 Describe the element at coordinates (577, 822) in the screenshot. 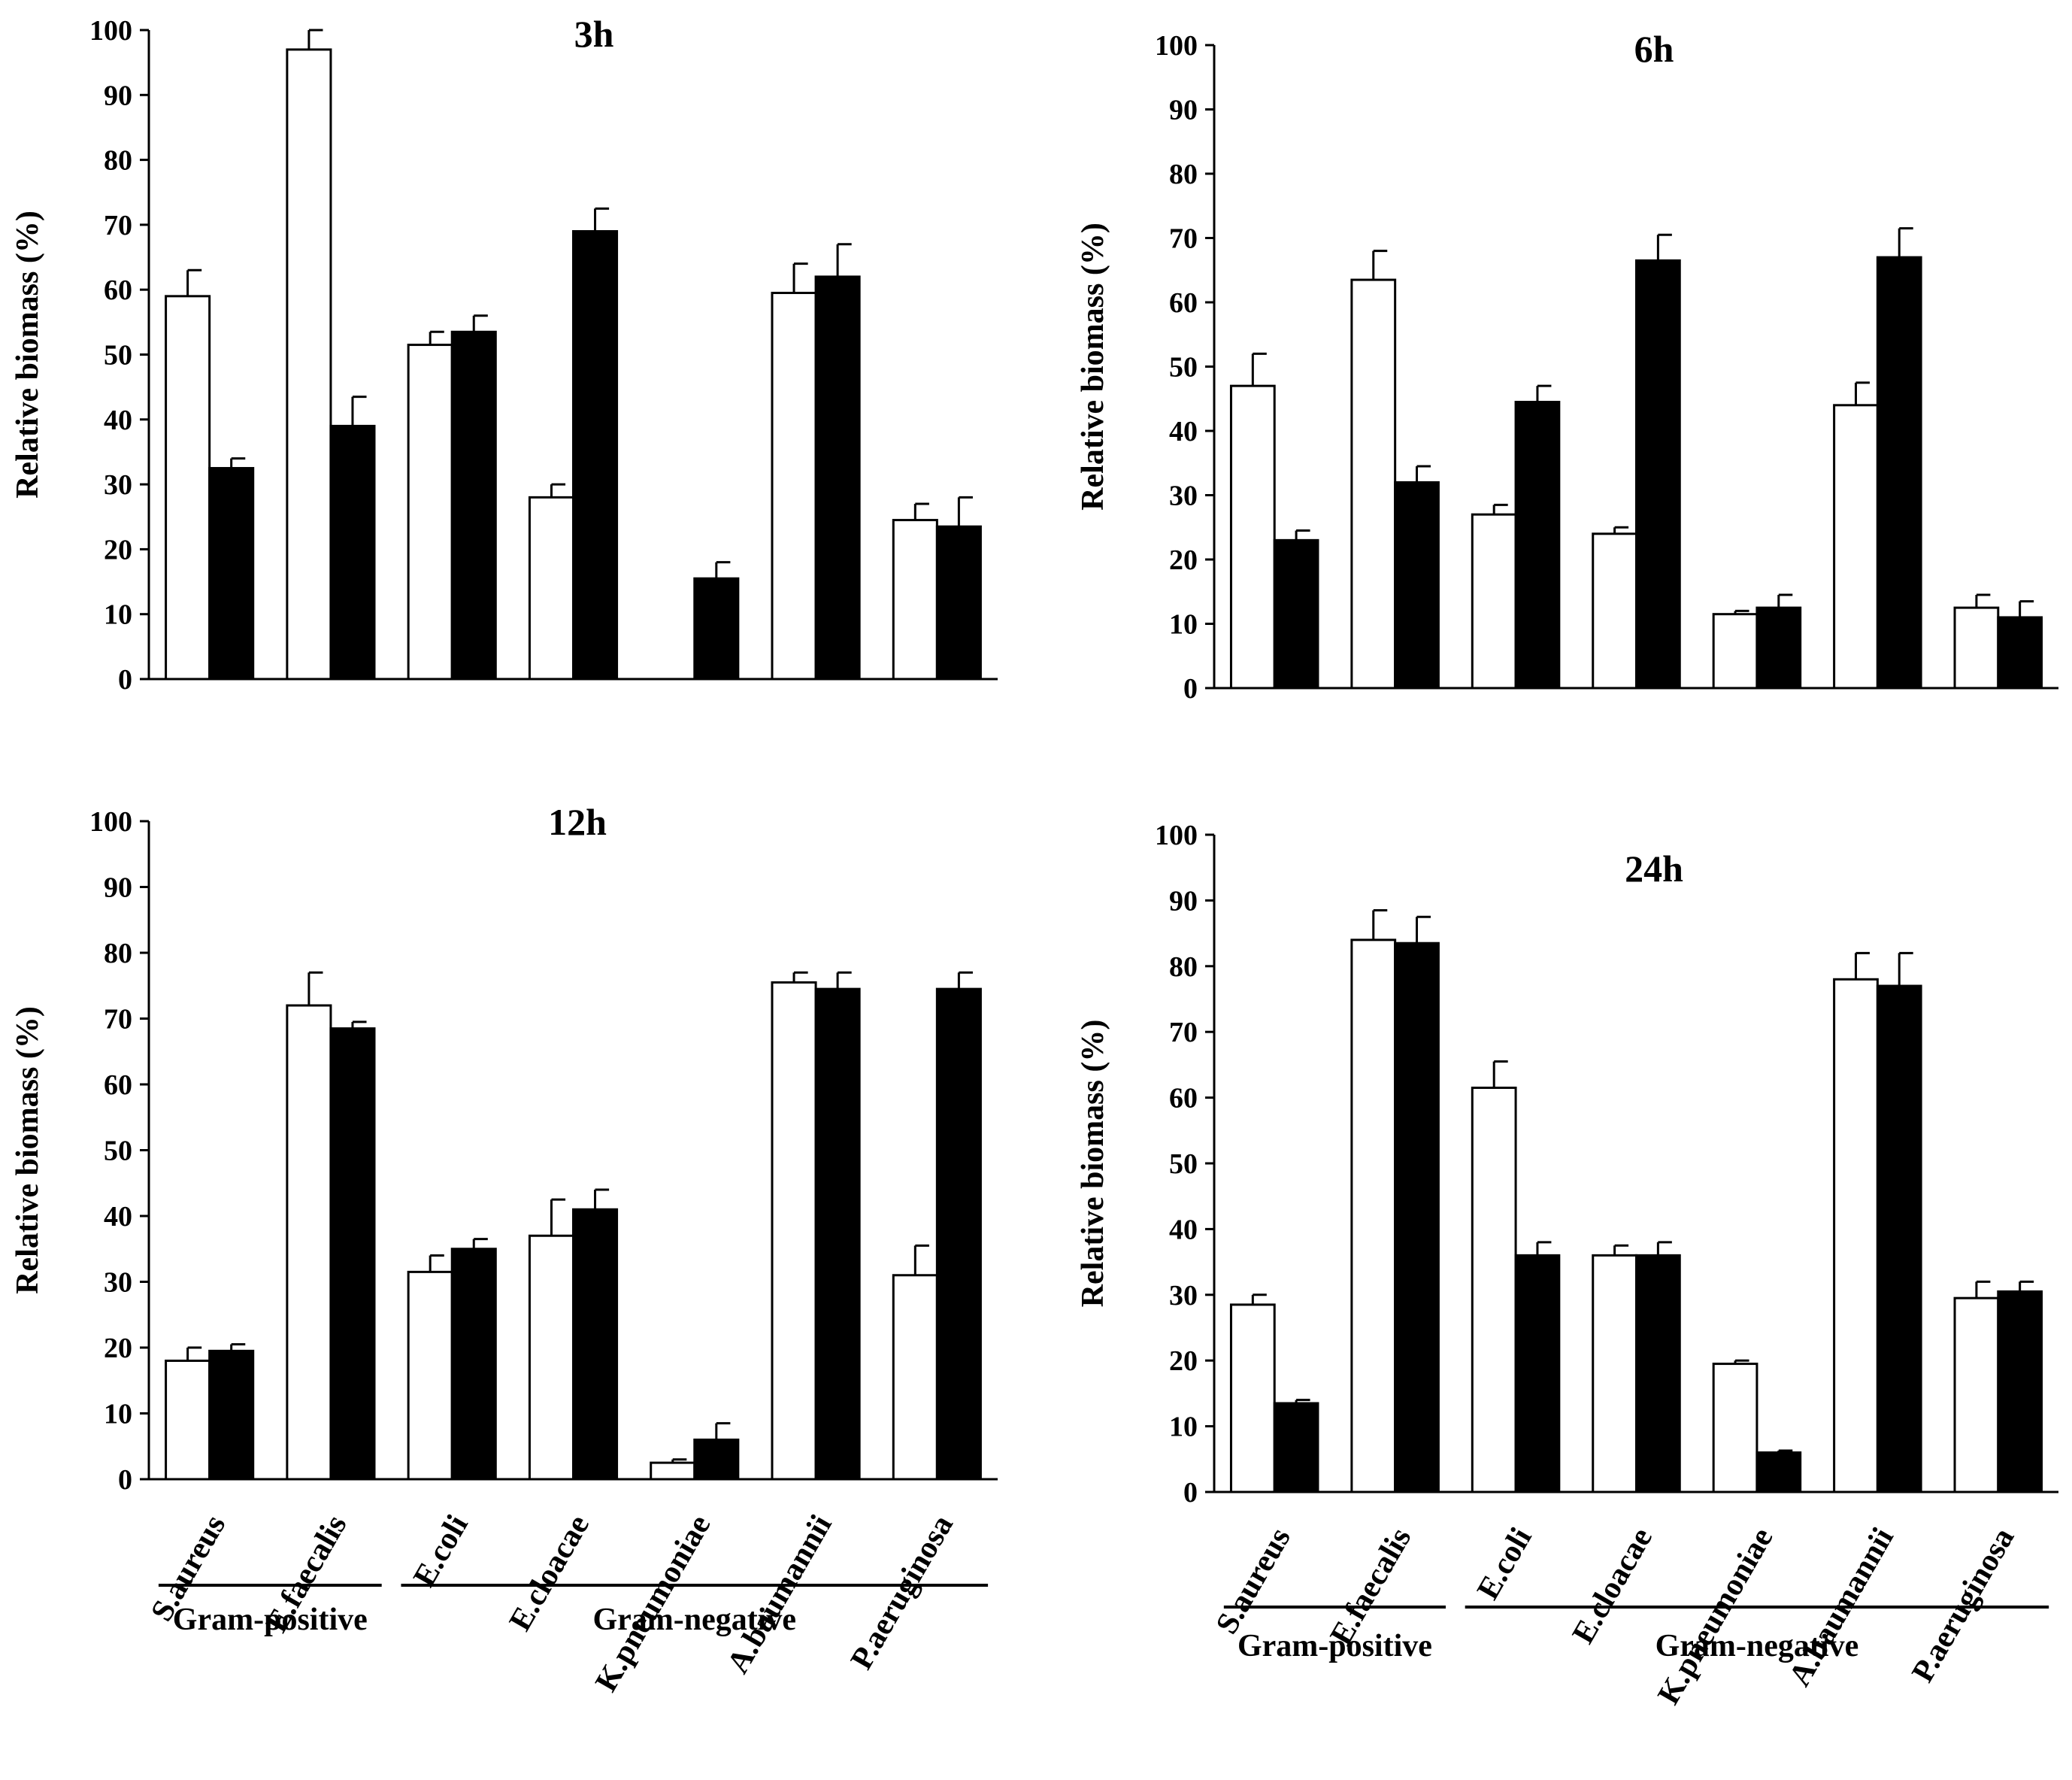

I see `chart-title: 12h` at that location.